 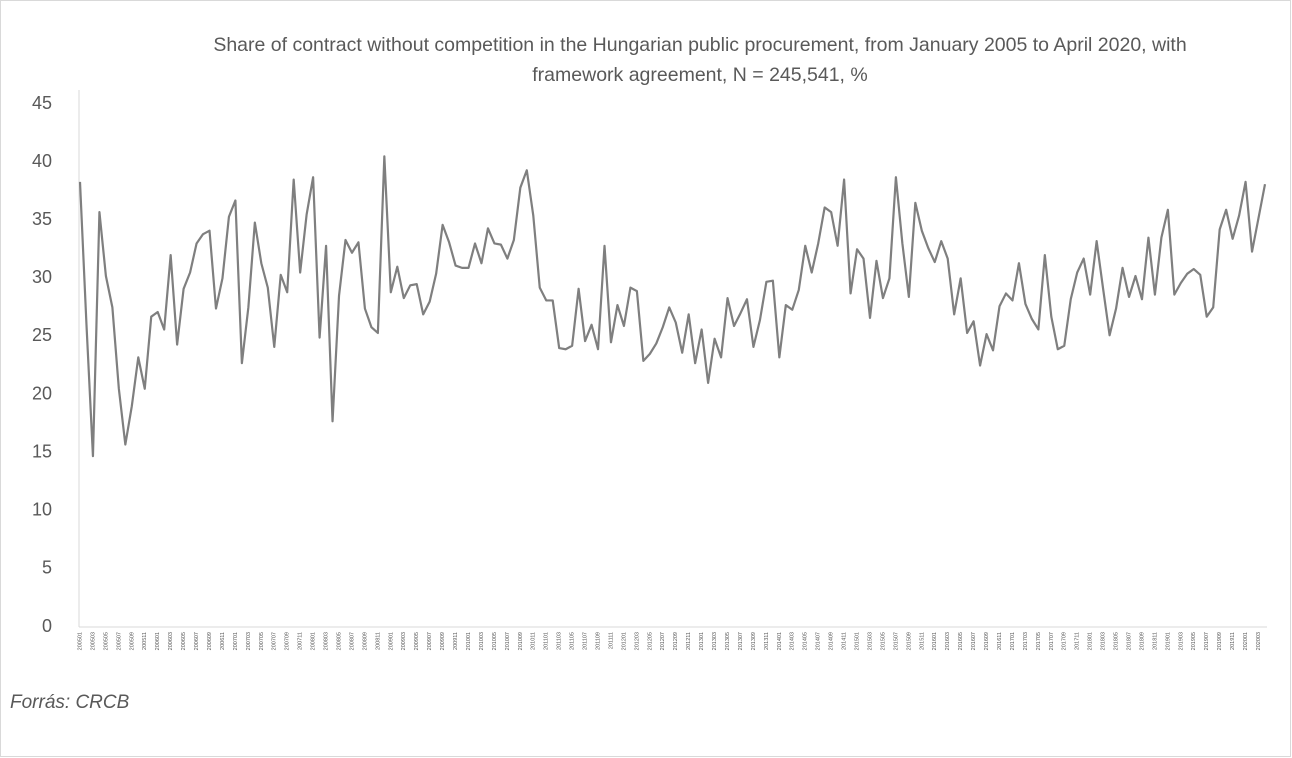 I want to click on x-tick-label: 201911, so click(x=1233, y=641).